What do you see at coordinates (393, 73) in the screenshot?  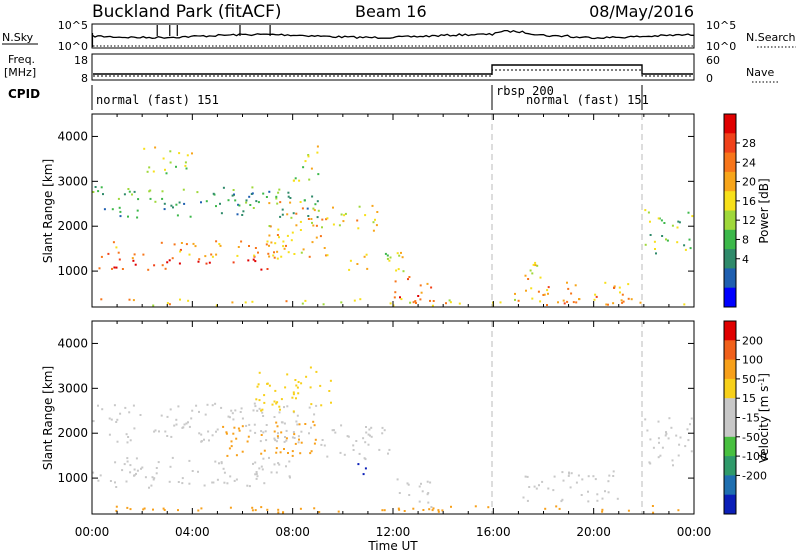 I see `nave-series` at bounding box center [393, 73].